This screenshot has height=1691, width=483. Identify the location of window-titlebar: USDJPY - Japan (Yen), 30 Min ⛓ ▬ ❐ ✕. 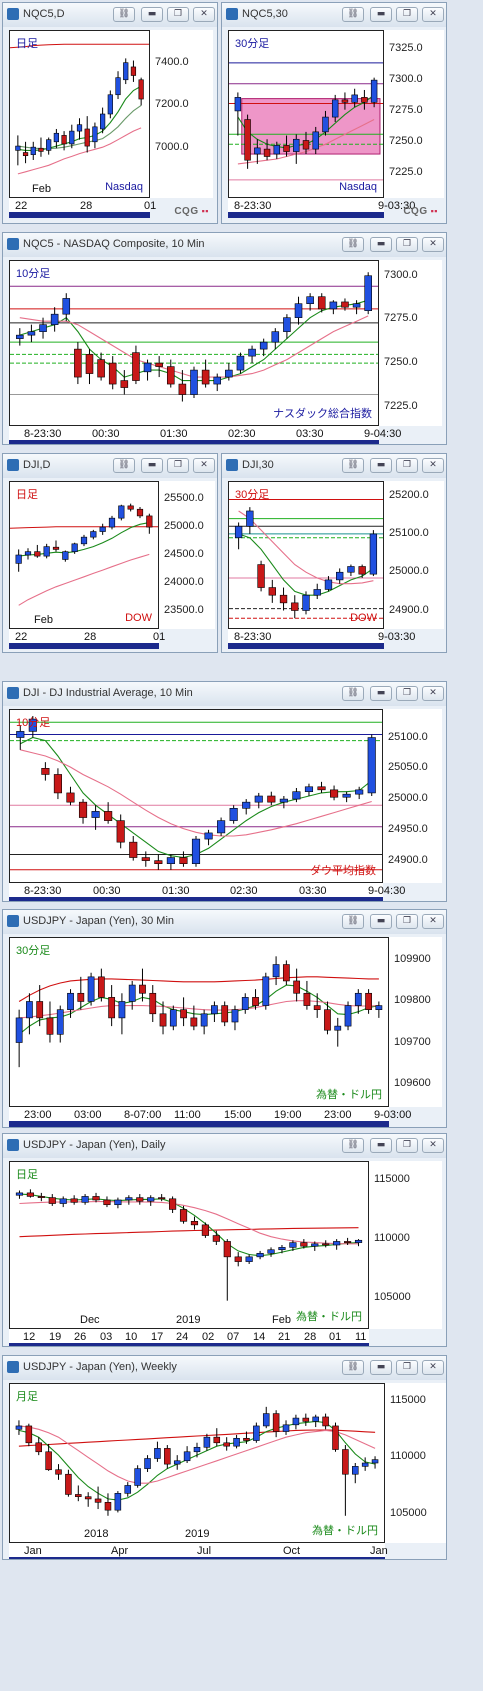
(224, 922).